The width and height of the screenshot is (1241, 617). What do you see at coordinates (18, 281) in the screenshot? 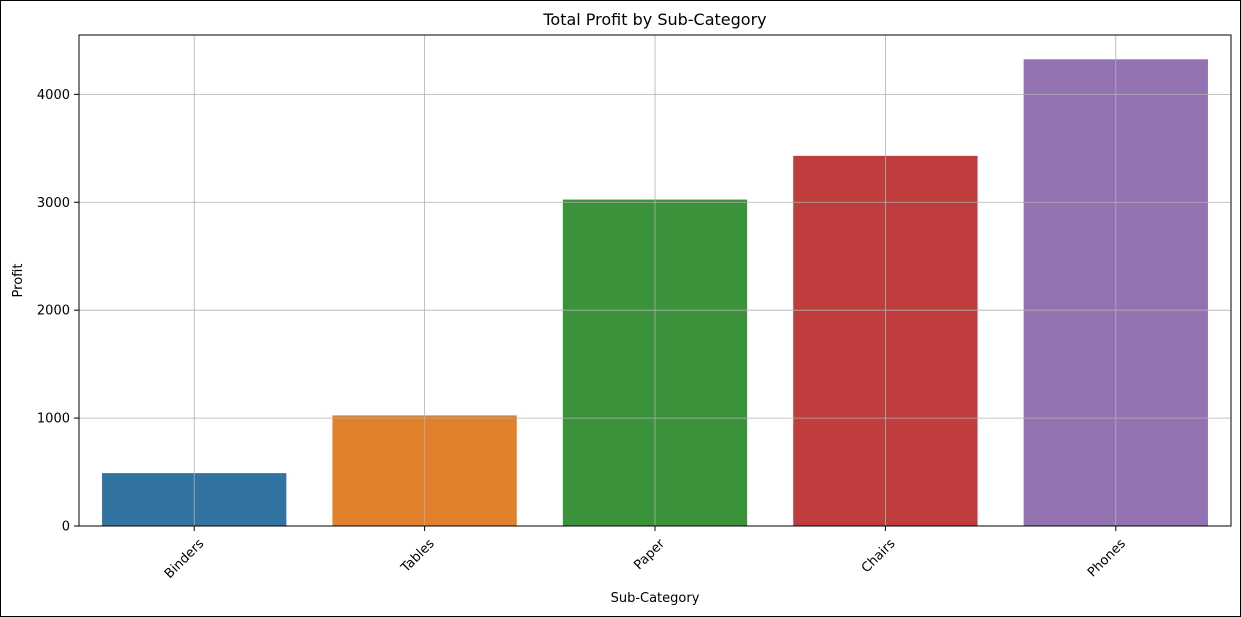
I see `y-axis-label: Profit` at bounding box center [18, 281].